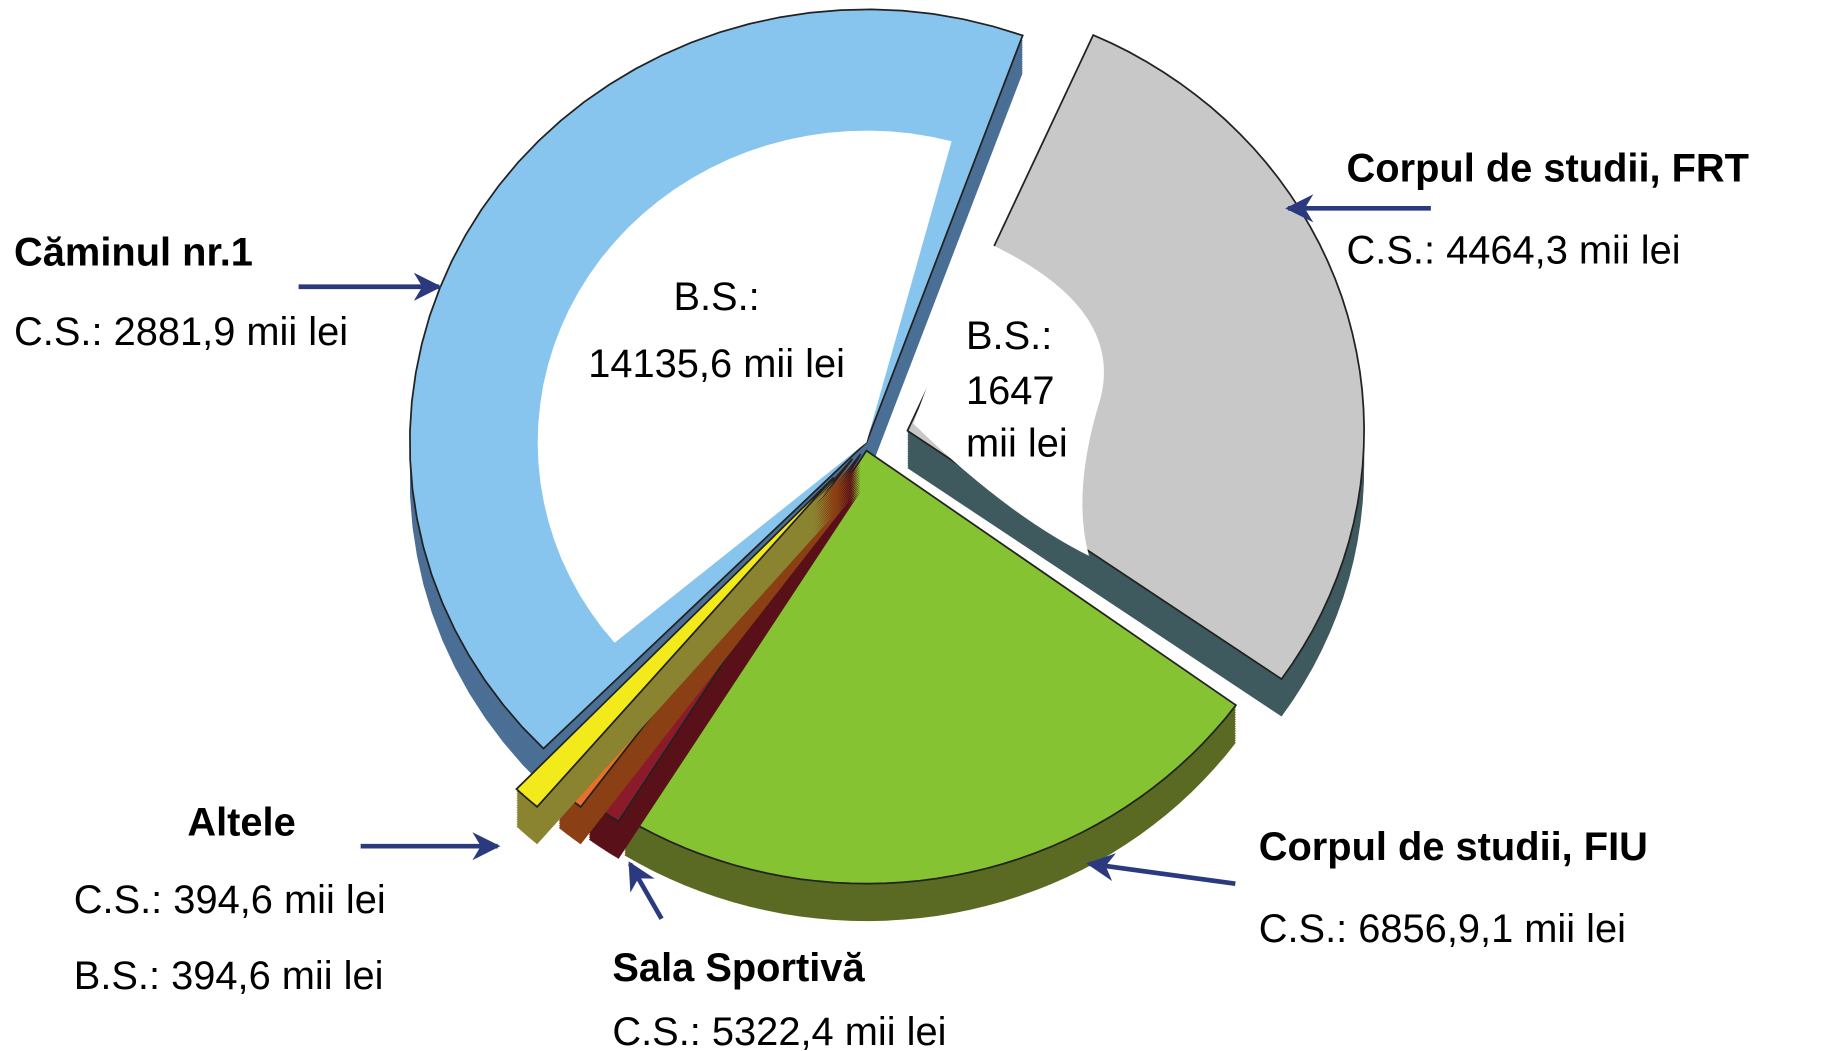 The image size is (1836, 1051). Describe the element at coordinates (1442, 929) in the screenshot. I see `label-text: C.S.: 6856,9,1 mii lei` at that location.